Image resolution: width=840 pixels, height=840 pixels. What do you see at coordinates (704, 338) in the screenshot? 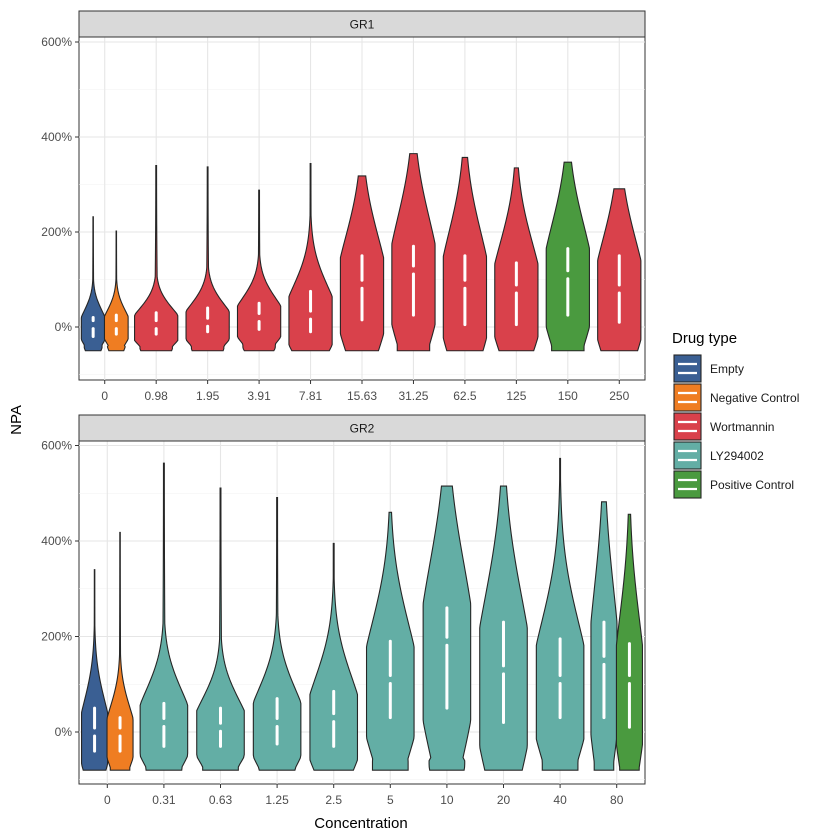
I see `legend-title: Drug type` at bounding box center [704, 338].